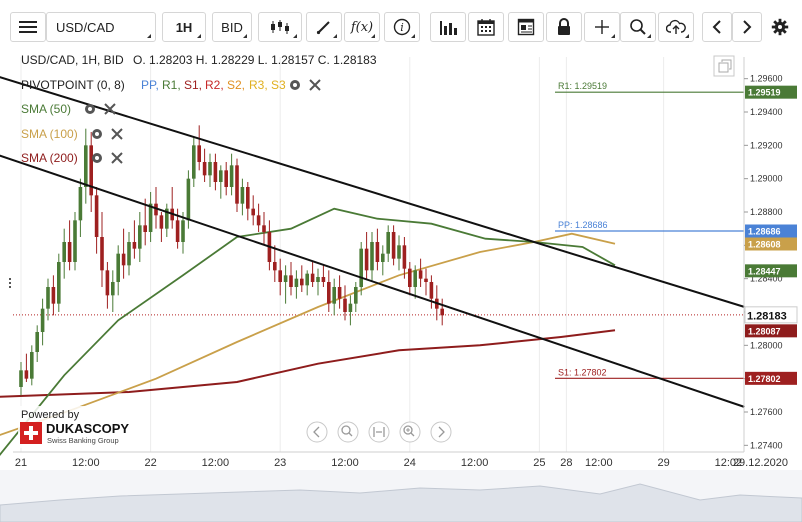  I want to click on x-tick-label: 24, so click(410, 463).